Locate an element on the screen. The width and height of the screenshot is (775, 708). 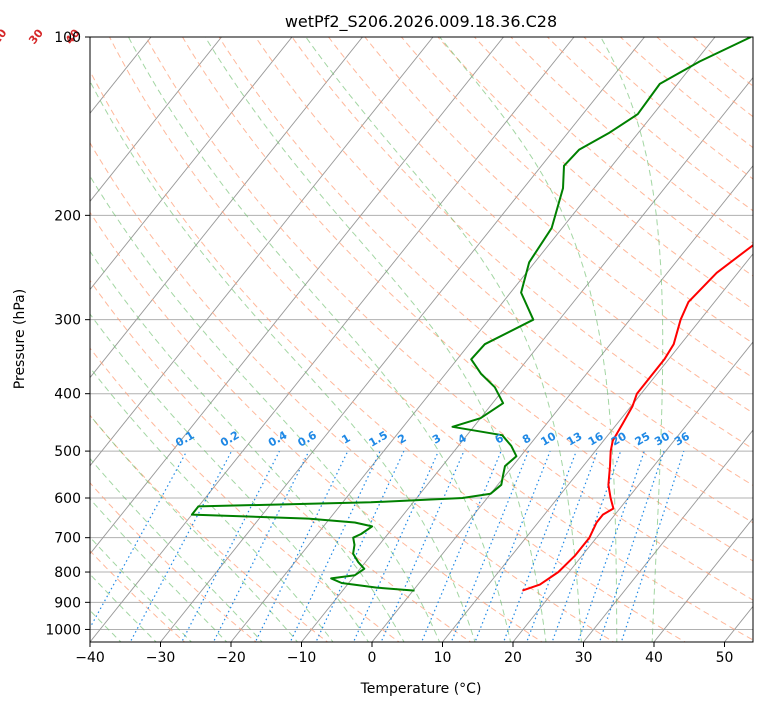
y-tick-label: 700 is located at coordinates (67, 539).